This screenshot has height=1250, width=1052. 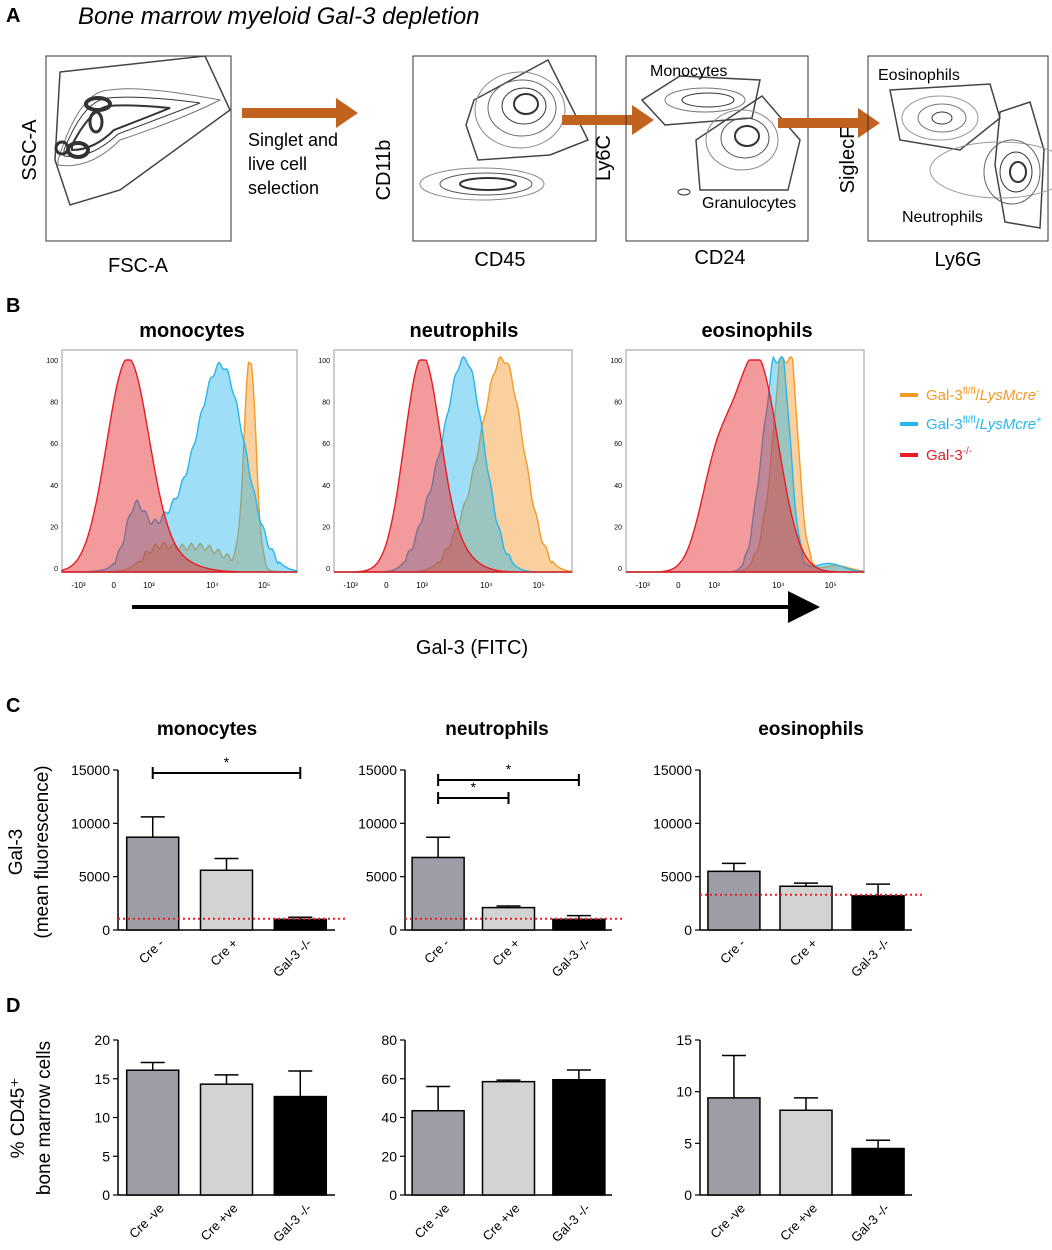 I want to click on gate-label-eosinophils: Eosinophils, so click(x=919, y=75).